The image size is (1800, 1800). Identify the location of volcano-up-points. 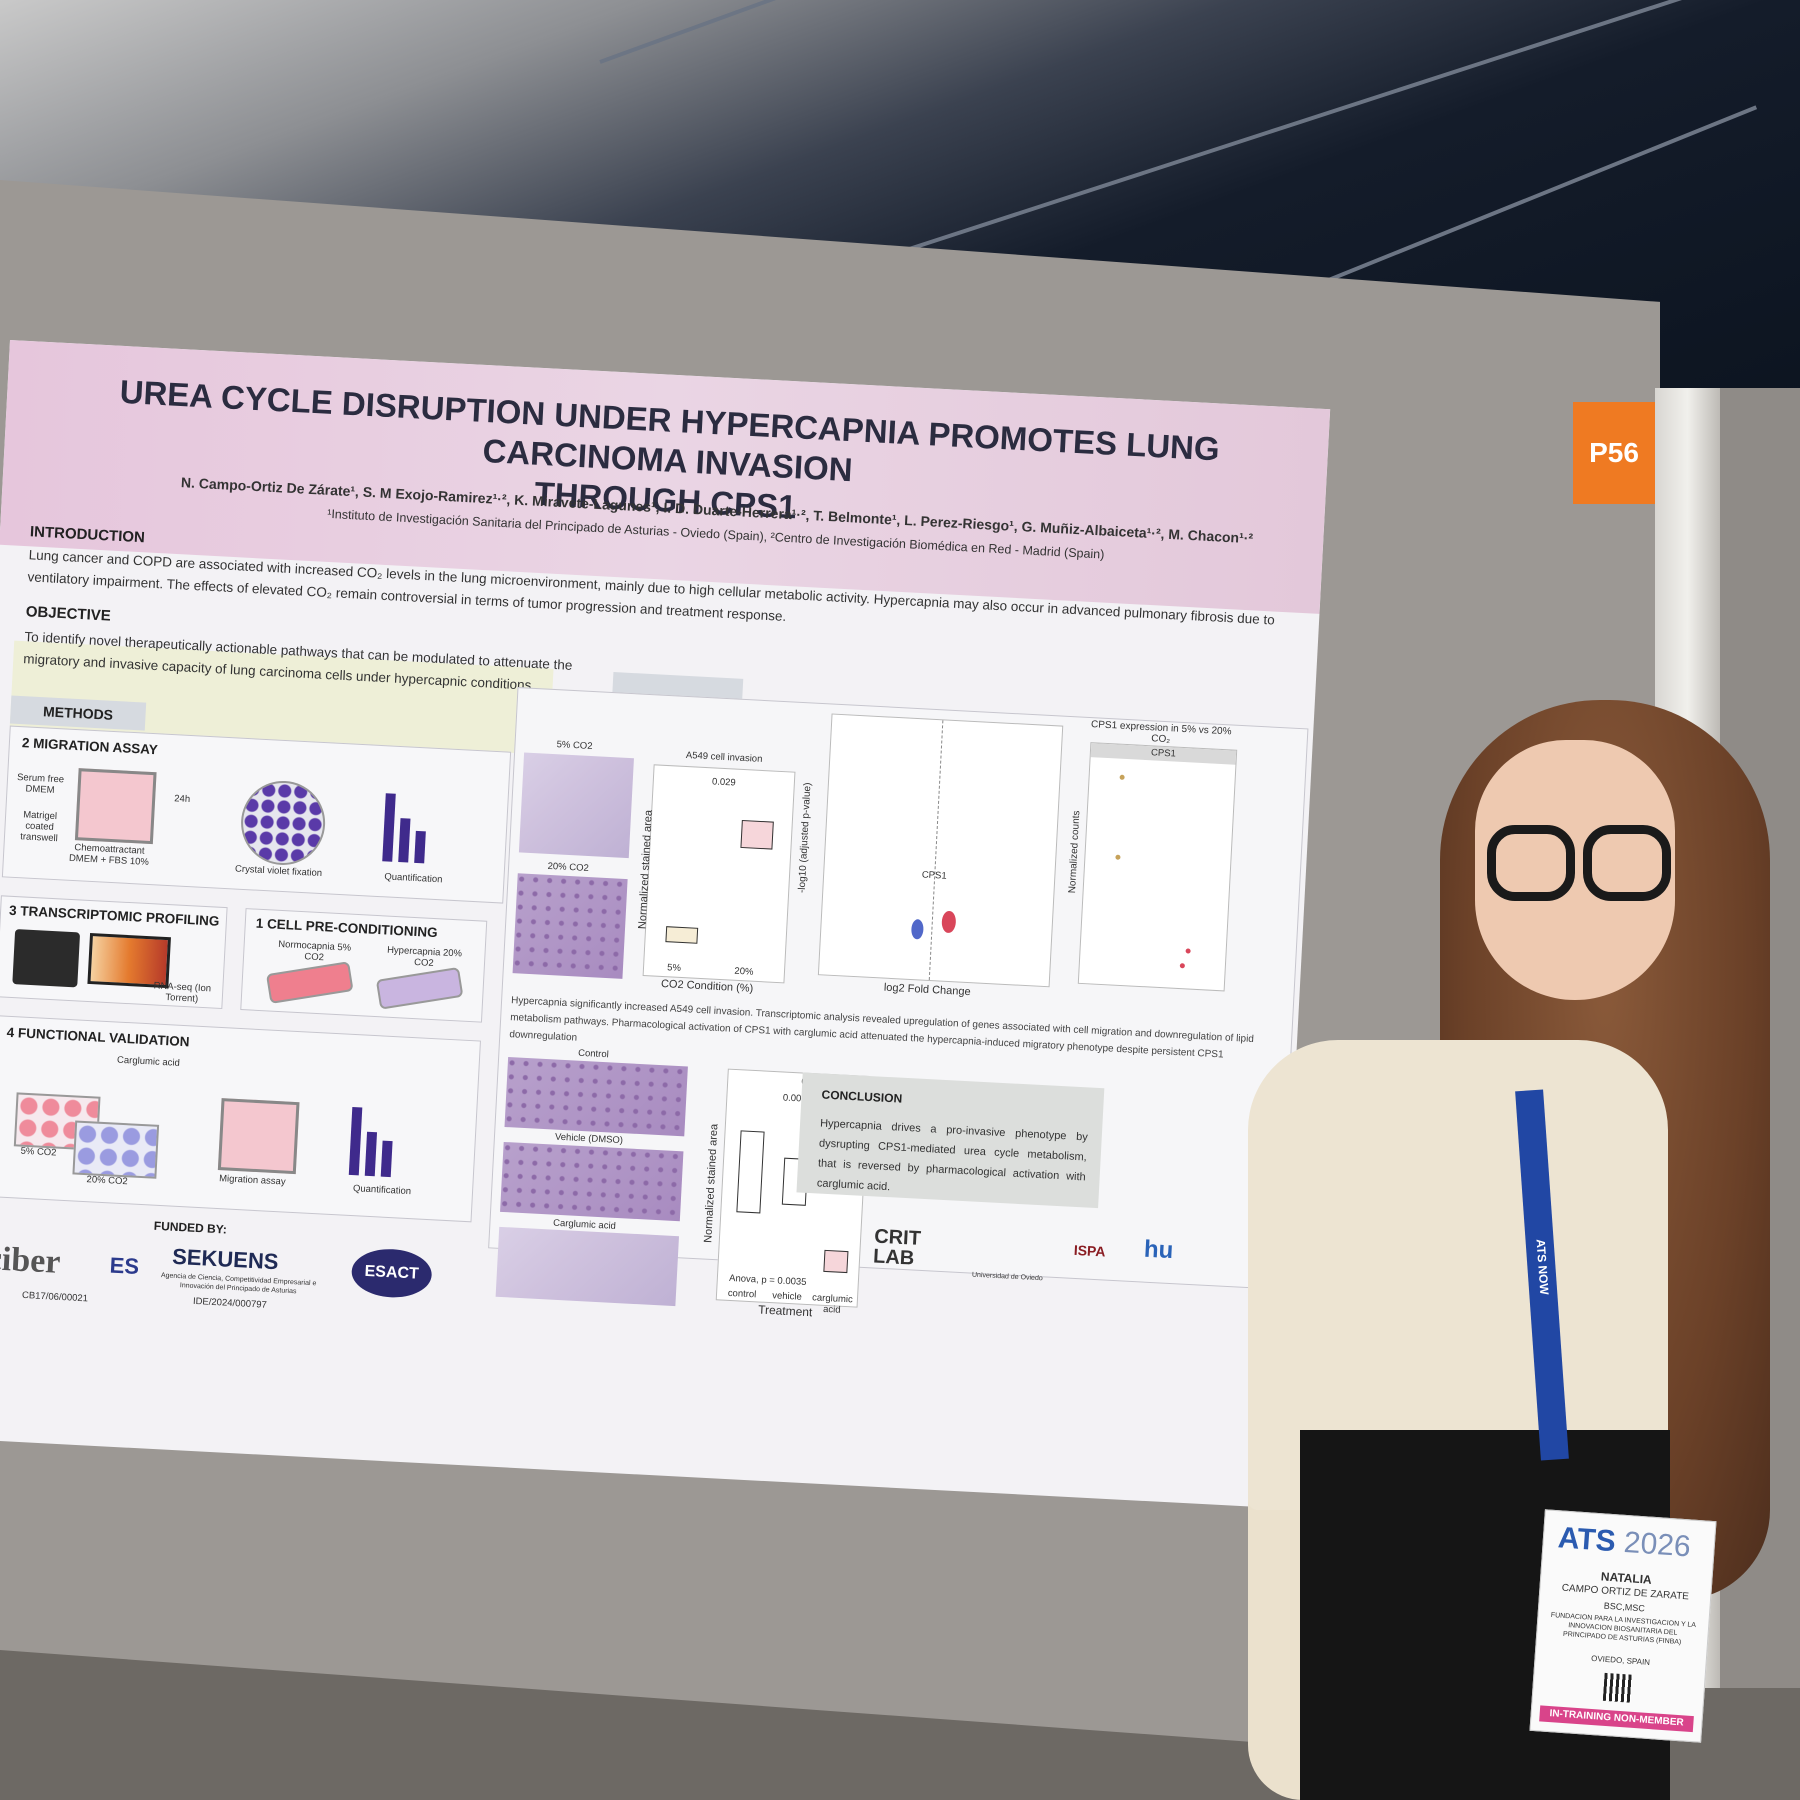
(949, 922).